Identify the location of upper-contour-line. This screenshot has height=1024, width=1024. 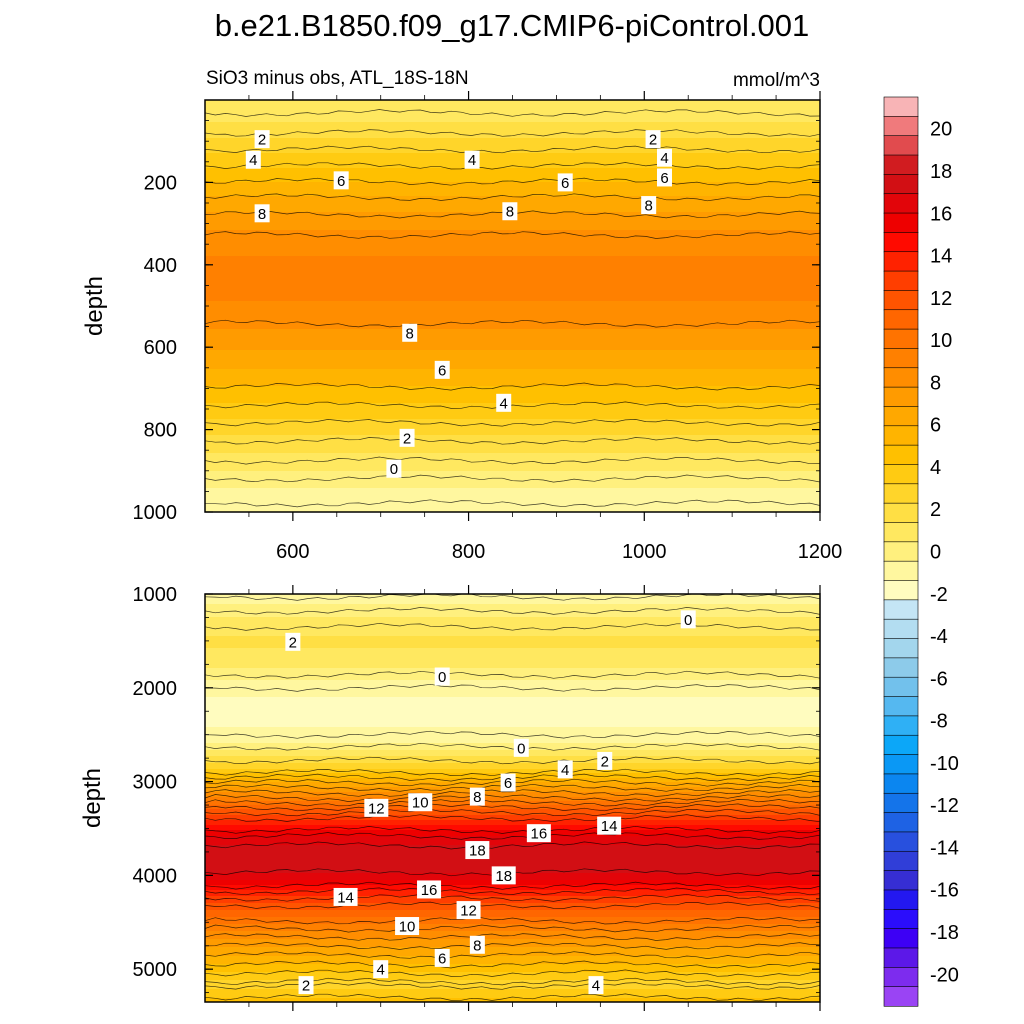
(512, 405).